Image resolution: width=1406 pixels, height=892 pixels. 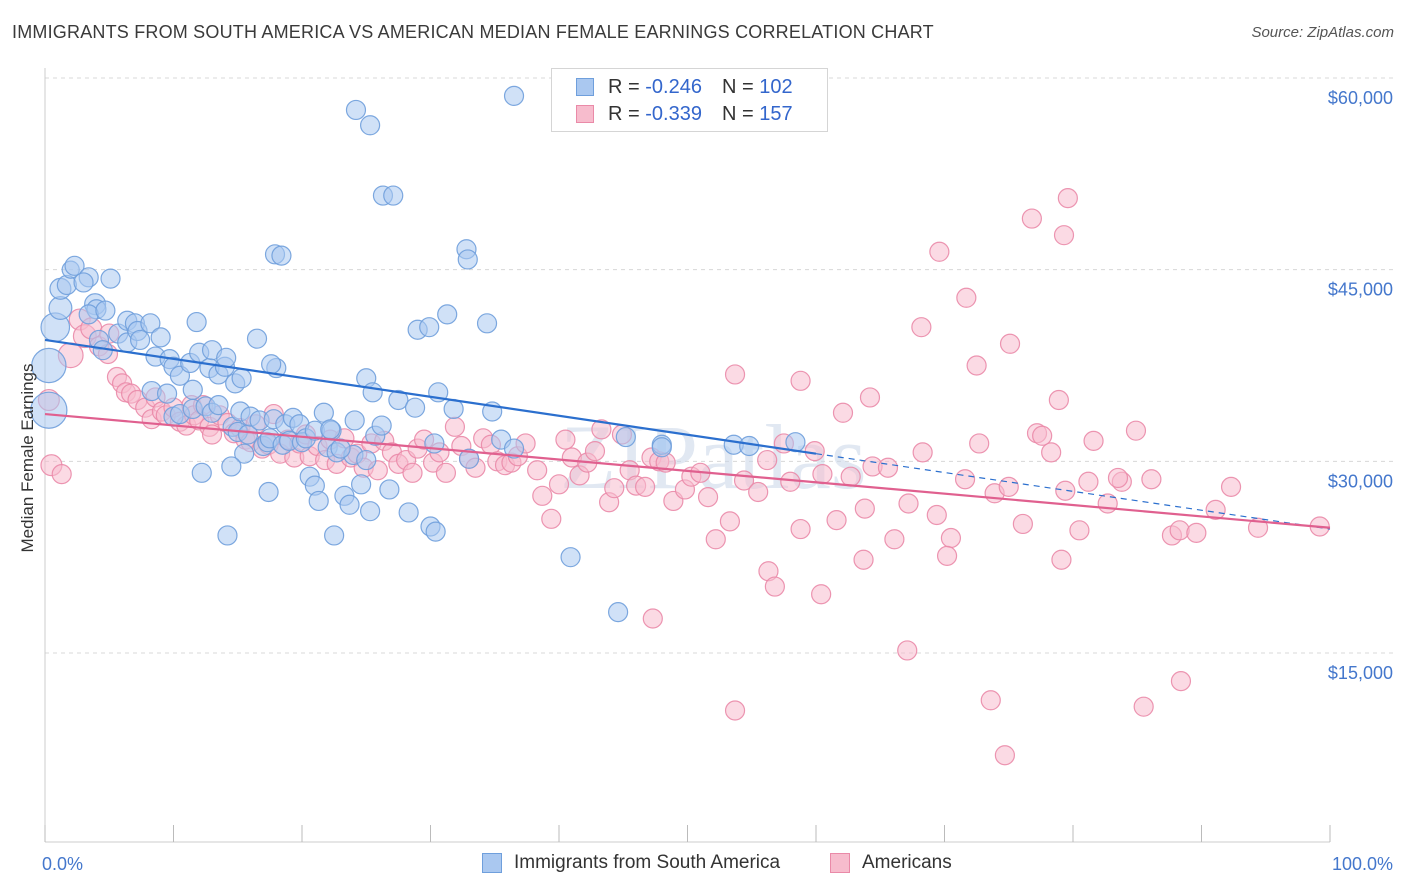 What do you see at coordinates (907, 862) in the screenshot?
I see `legend-label: Americans` at bounding box center [907, 862].